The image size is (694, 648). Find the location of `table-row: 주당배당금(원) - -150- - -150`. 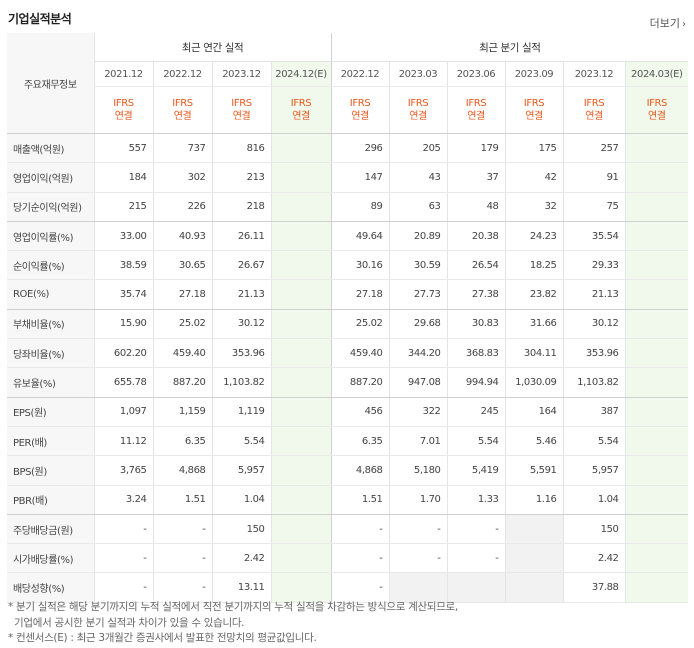

table-row: 주당배당금(원) - -150- - -150 is located at coordinates (348, 529).